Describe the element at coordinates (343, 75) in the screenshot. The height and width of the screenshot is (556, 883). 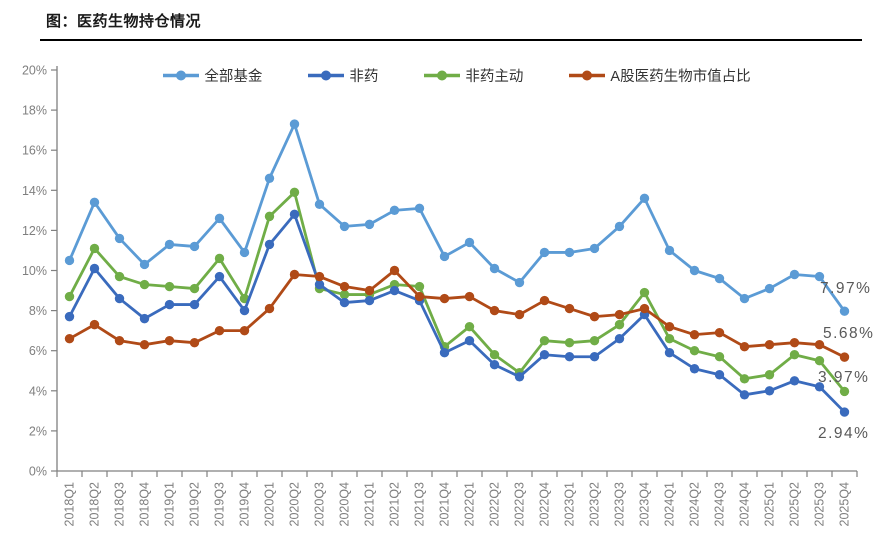
I see `legend-item-2: 非药` at that location.